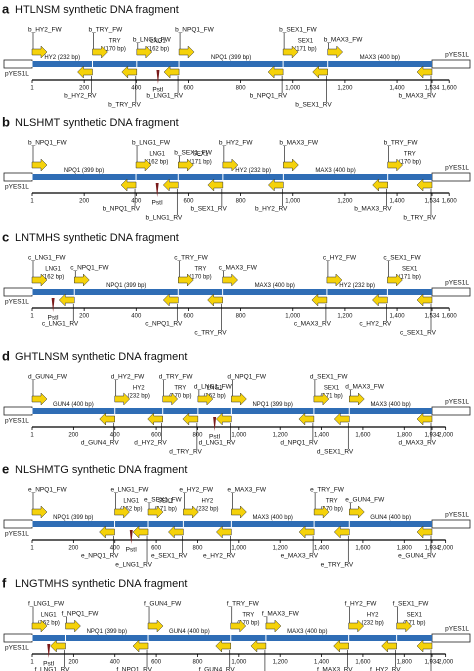 Image resolution: width=474 pixels, height=671 pixels. Describe the element at coordinates (151, 143) in the screenshot. I see `forward-primer-label: b_LNG1_FW` at that location.